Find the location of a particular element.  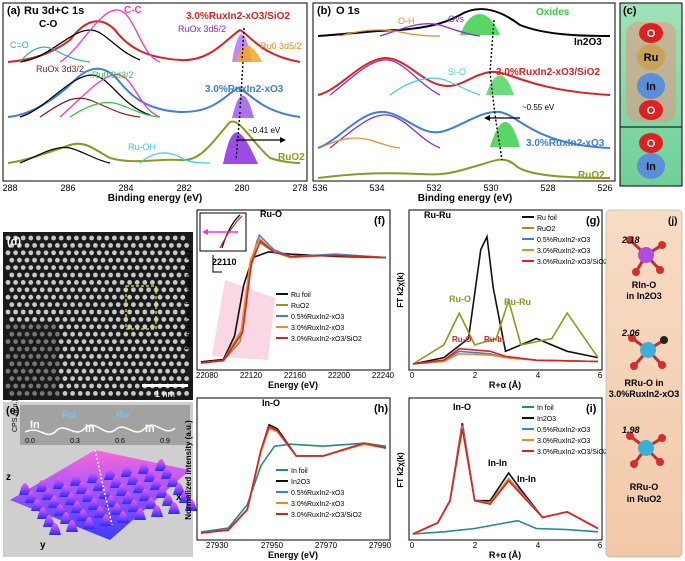

svg-text: O is located at coordinates (651, 144).